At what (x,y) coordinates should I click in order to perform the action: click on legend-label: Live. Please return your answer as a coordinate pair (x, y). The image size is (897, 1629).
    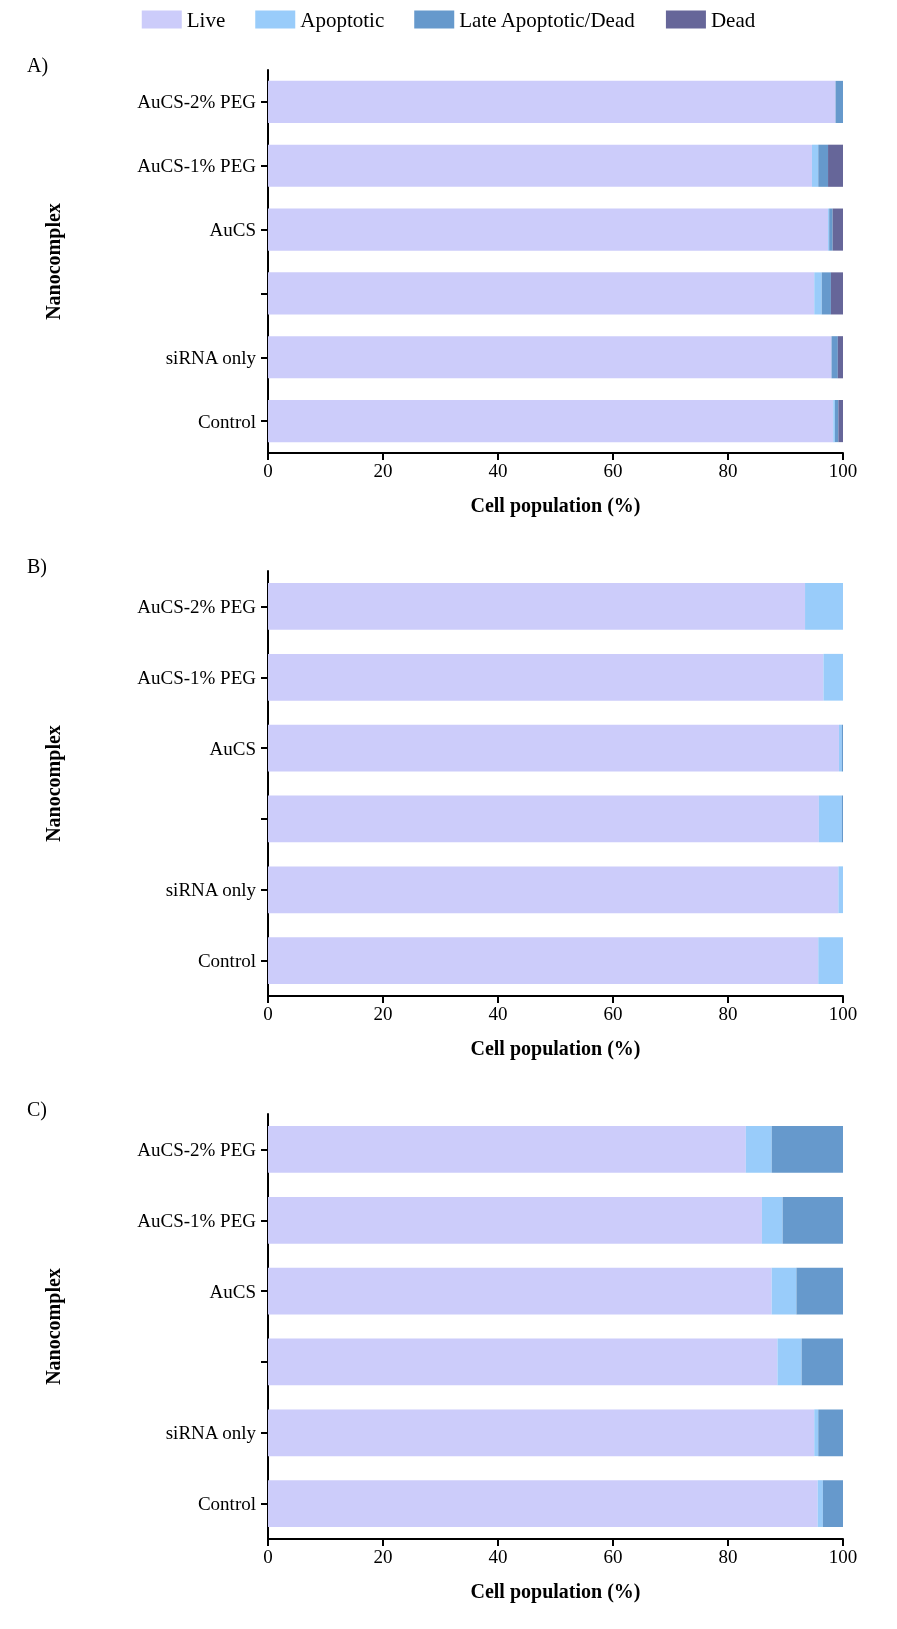
    Looking at the image, I should click on (206, 19).